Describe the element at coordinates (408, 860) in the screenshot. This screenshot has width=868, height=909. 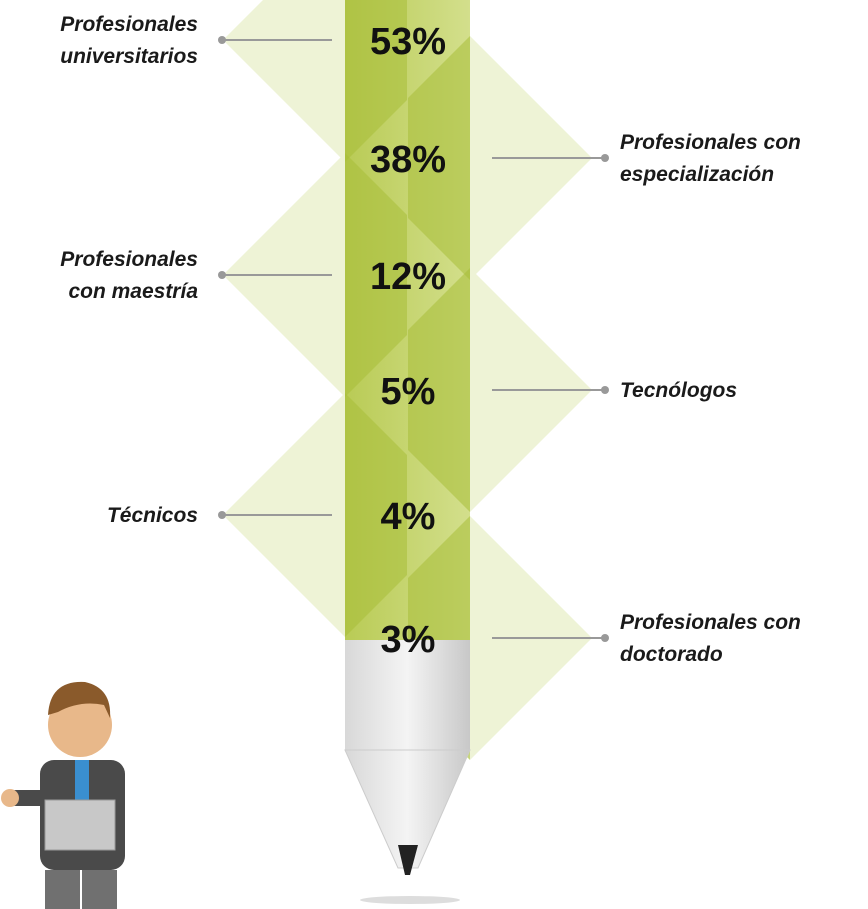
I see `pencil-lead` at that location.